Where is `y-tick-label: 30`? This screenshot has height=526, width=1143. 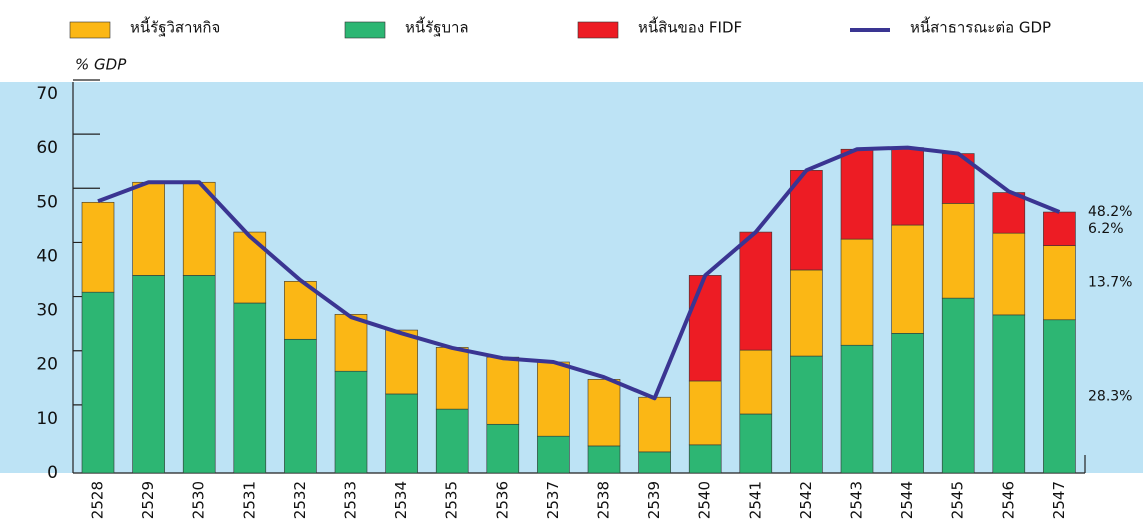 y-tick-label: 30 is located at coordinates (47, 311).